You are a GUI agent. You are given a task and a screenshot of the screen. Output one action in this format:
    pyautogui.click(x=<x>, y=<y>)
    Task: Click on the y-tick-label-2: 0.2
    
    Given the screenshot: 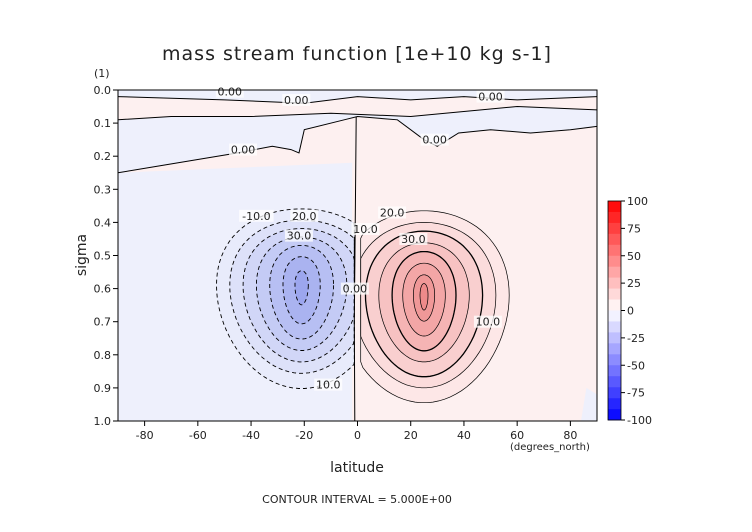 What is the action you would take?
    pyautogui.click(x=103, y=156)
    